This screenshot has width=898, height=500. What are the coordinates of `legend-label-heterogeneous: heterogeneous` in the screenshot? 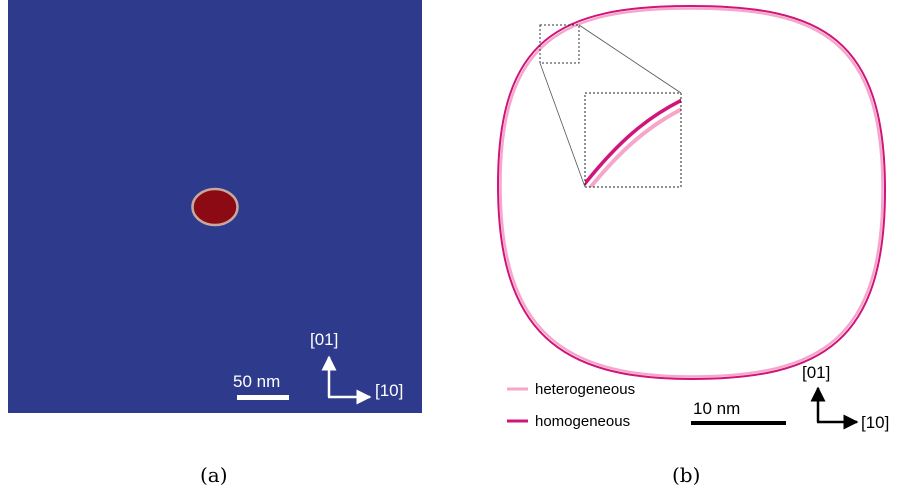 It's located at (585, 389).